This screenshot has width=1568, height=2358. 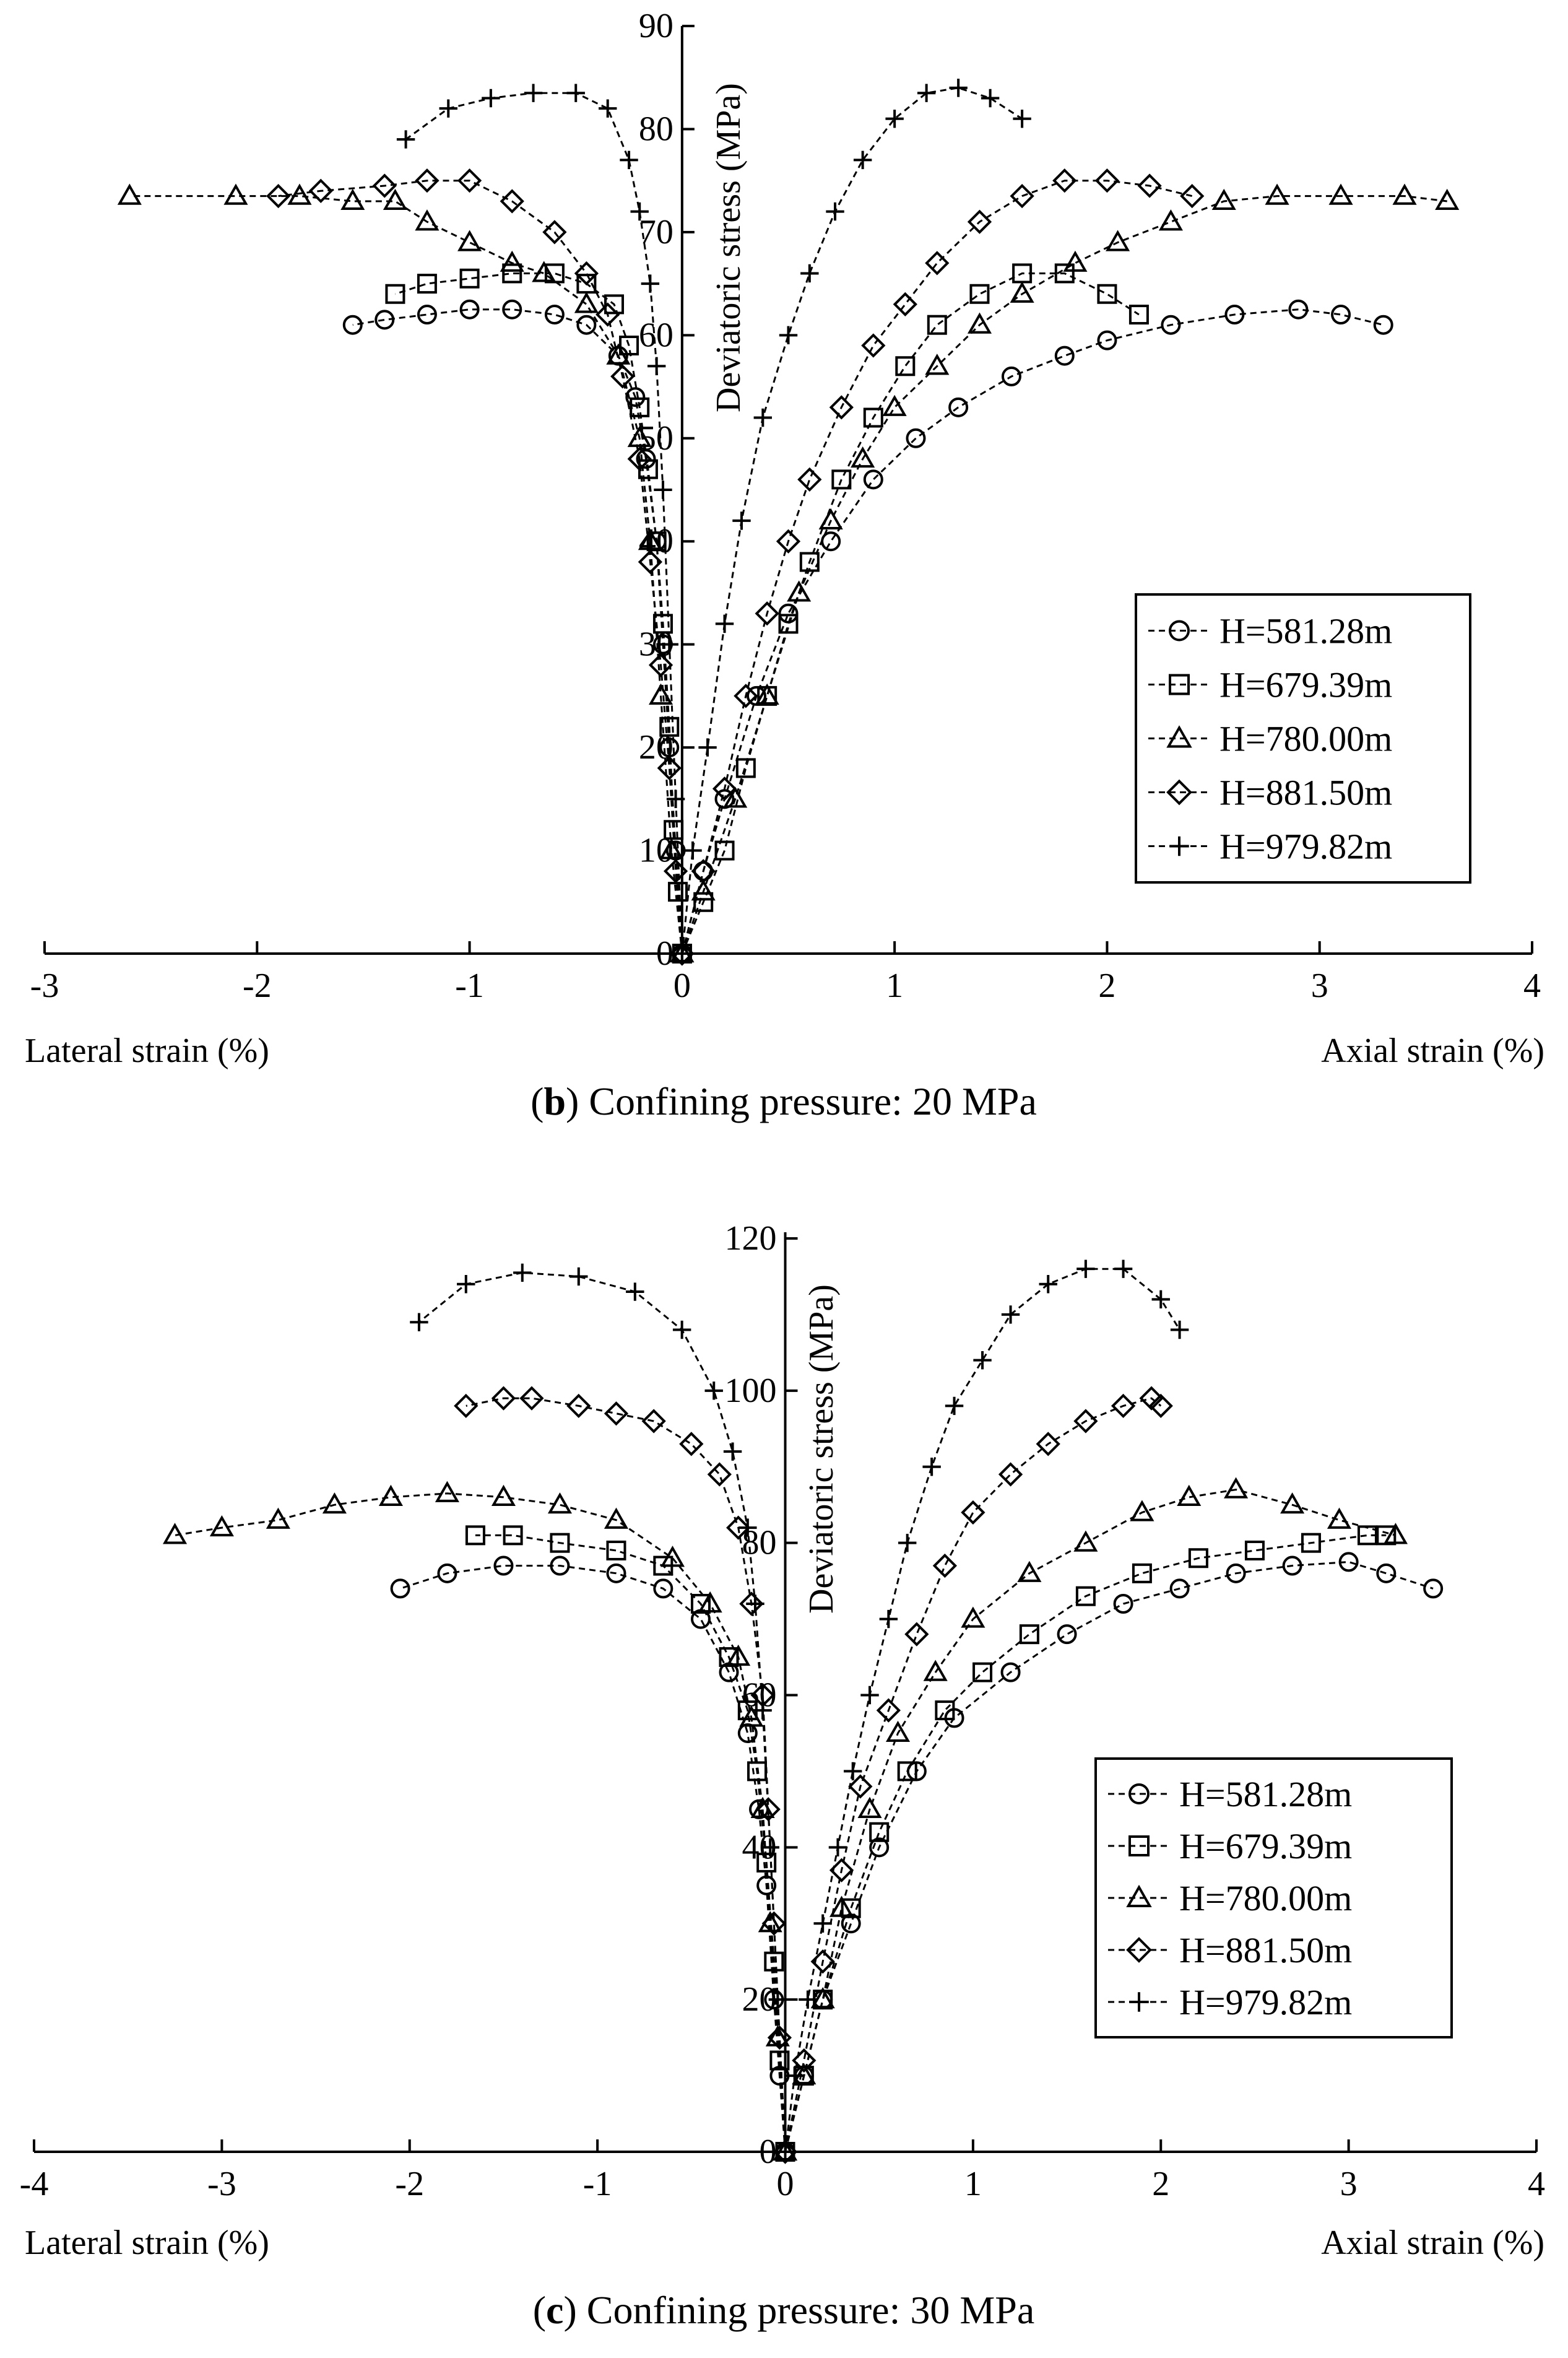 What do you see at coordinates (1305, 793) in the screenshot?
I see `panel-b-legend-label: H=881.50m` at bounding box center [1305, 793].